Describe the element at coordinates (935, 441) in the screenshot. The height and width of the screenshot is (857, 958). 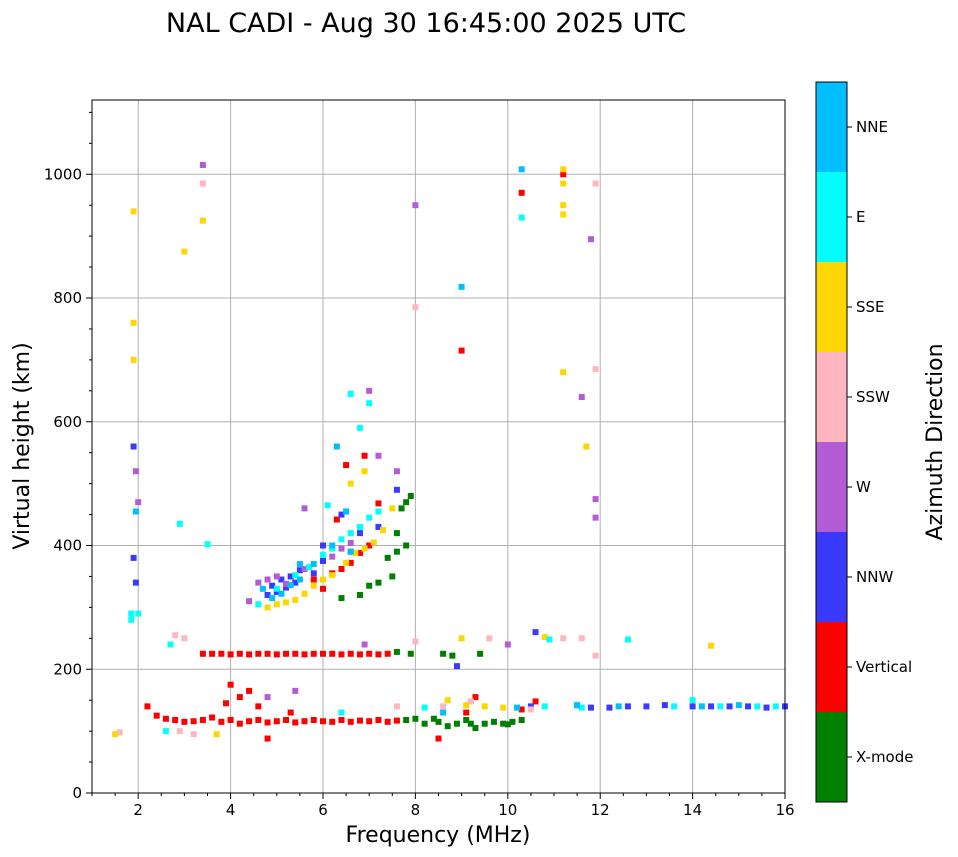
I see `colorbar-label: Azimuth Direction` at that location.